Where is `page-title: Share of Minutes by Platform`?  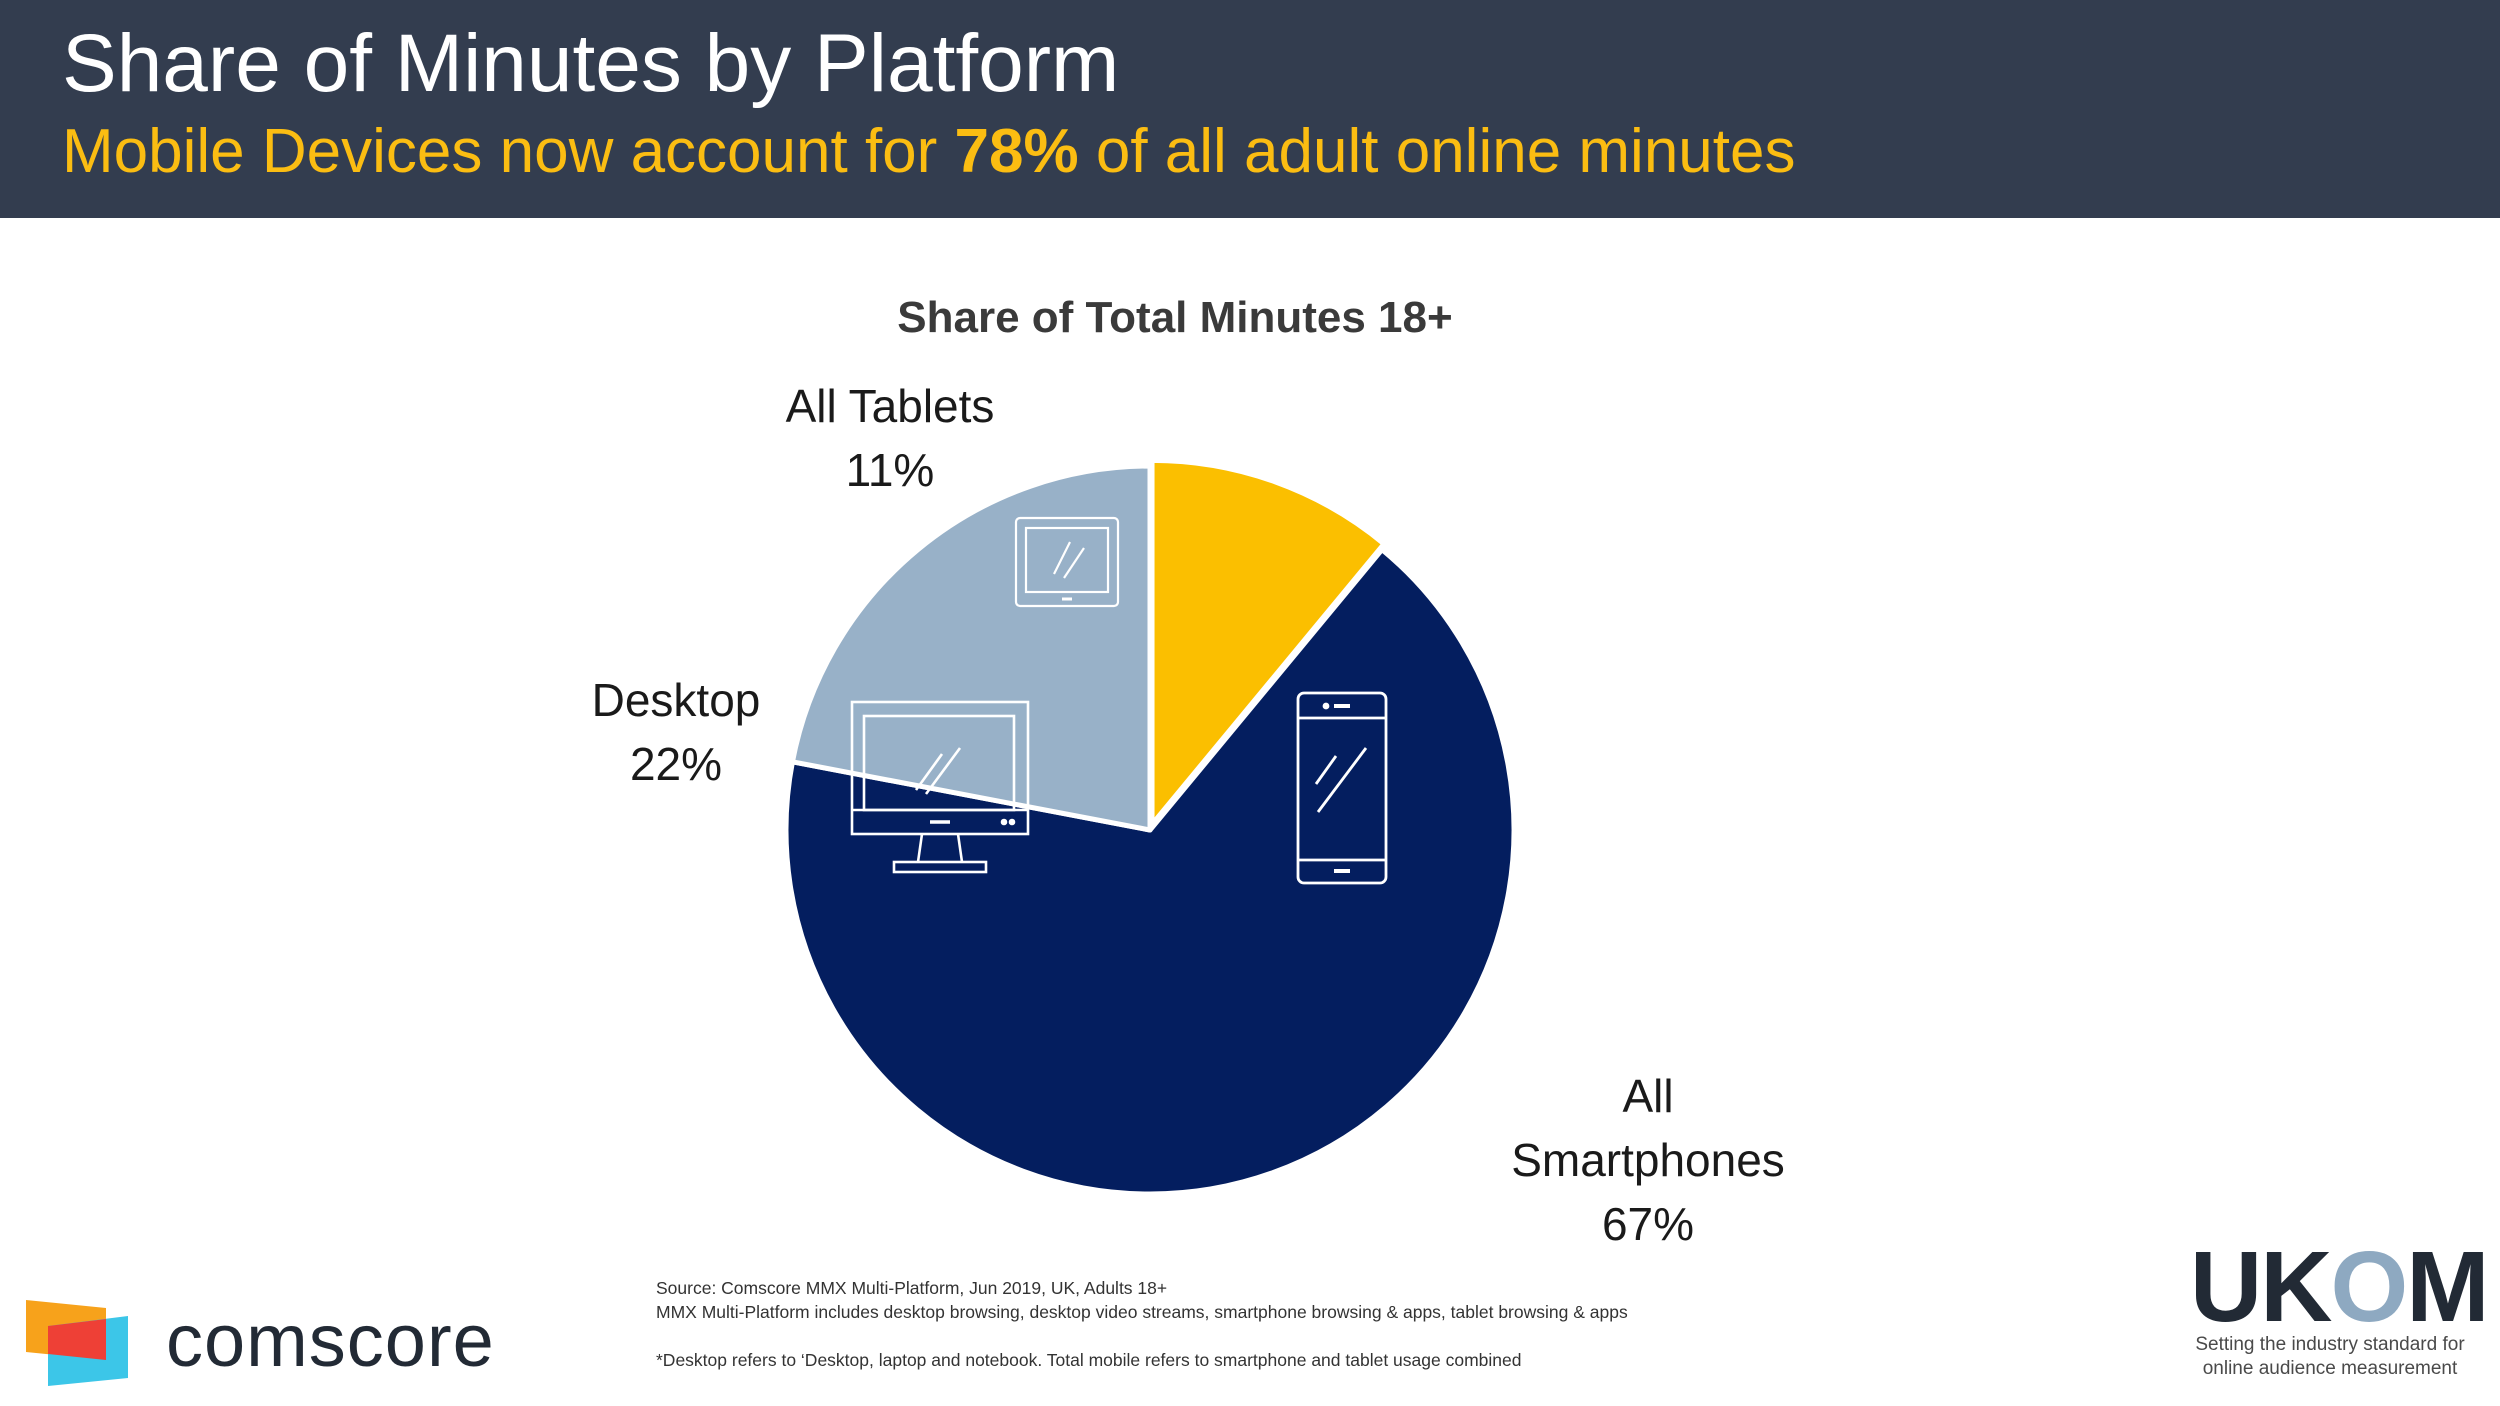 page-title: Share of Minutes by Platform is located at coordinates (591, 63).